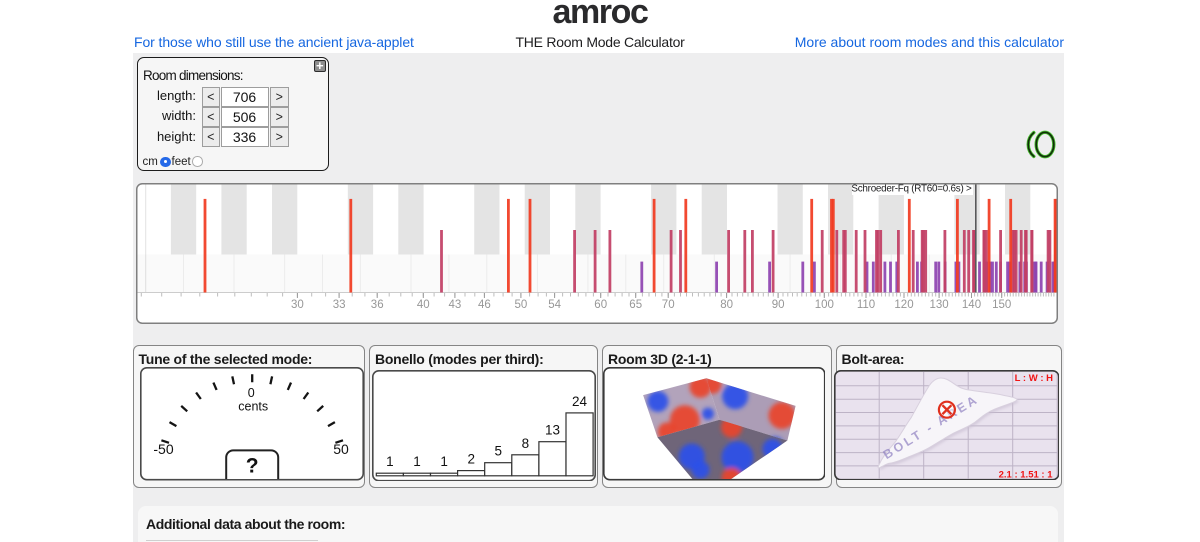 The image size is (1200, 542). I want to click on svg-text: 46, so click(484, 305).